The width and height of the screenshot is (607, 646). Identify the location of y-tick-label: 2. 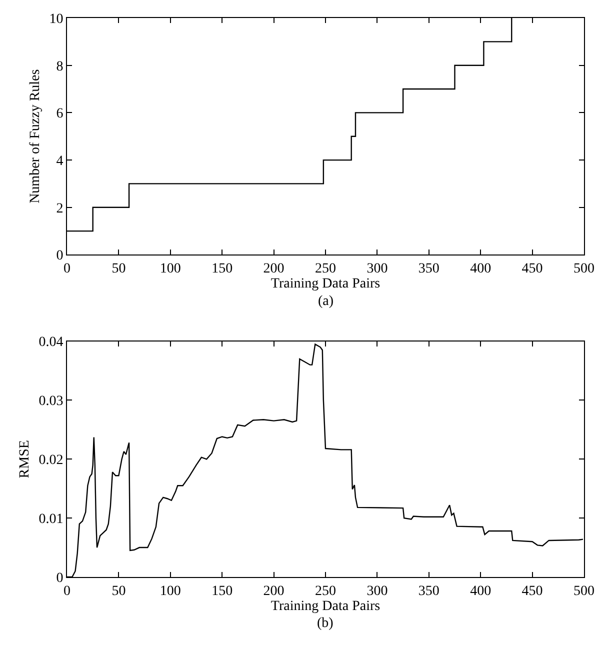
(60, 208).